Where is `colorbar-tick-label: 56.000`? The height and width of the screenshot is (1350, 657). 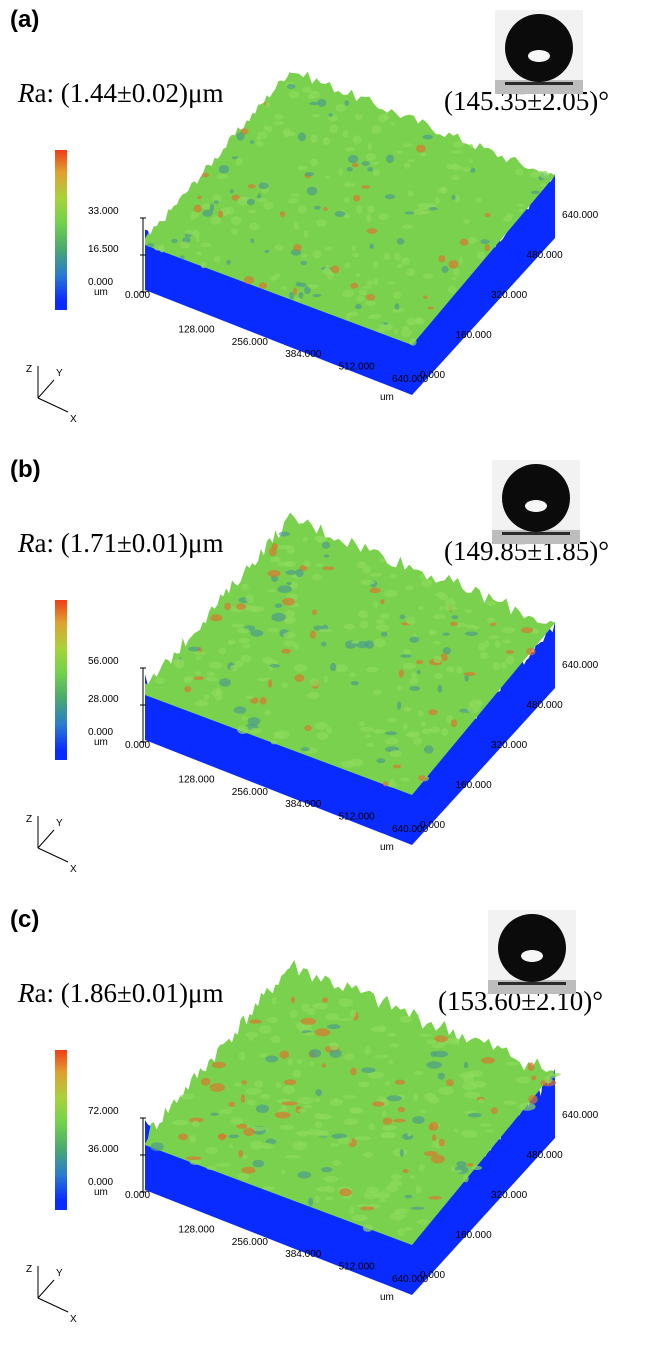
colorbar-tick-label: 56.000 is located at coordinates (103, 661).